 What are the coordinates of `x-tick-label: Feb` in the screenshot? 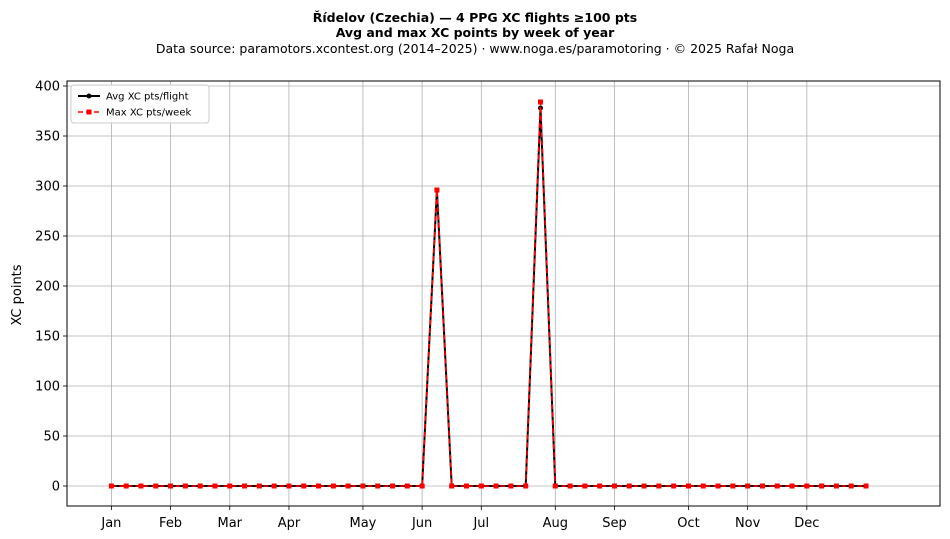 It's located at (170, 523).